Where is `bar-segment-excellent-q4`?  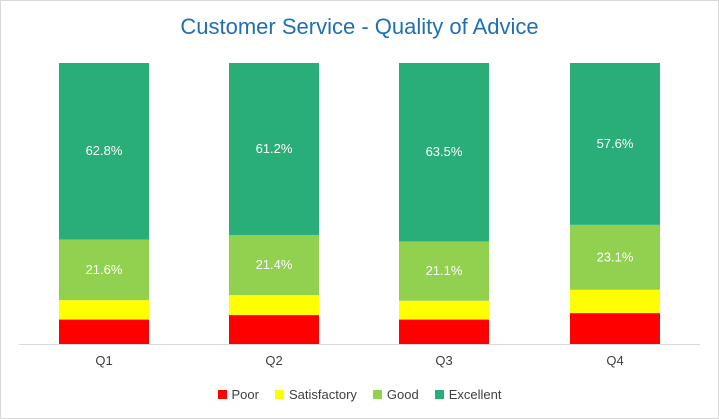
bar-segment-excellent-q4 is located at coordinates (615, 144).